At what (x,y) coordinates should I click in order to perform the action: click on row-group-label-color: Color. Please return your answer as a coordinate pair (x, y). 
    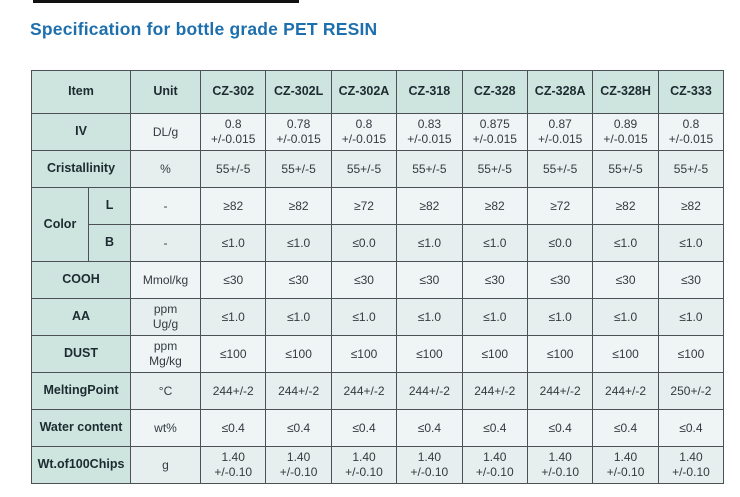
    Looking at the image, I should click on (60, 224).